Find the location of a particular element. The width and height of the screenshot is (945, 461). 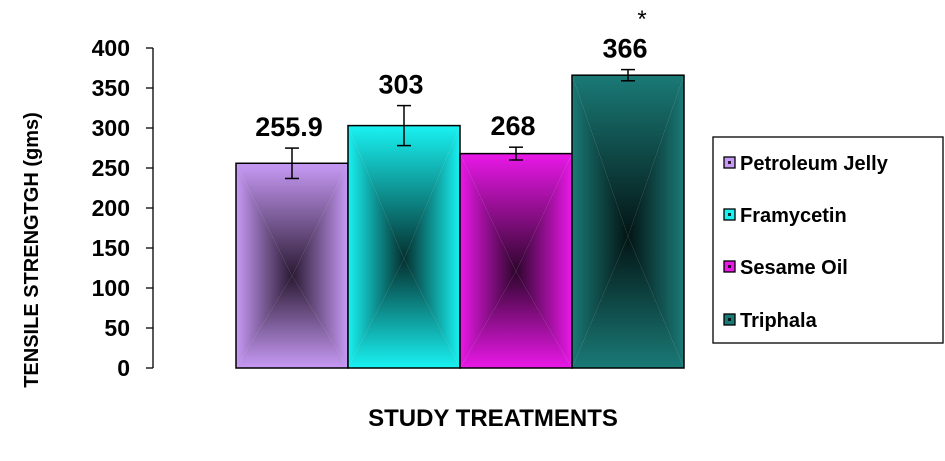

data-label: 303 is located at coordinates (400, 85).